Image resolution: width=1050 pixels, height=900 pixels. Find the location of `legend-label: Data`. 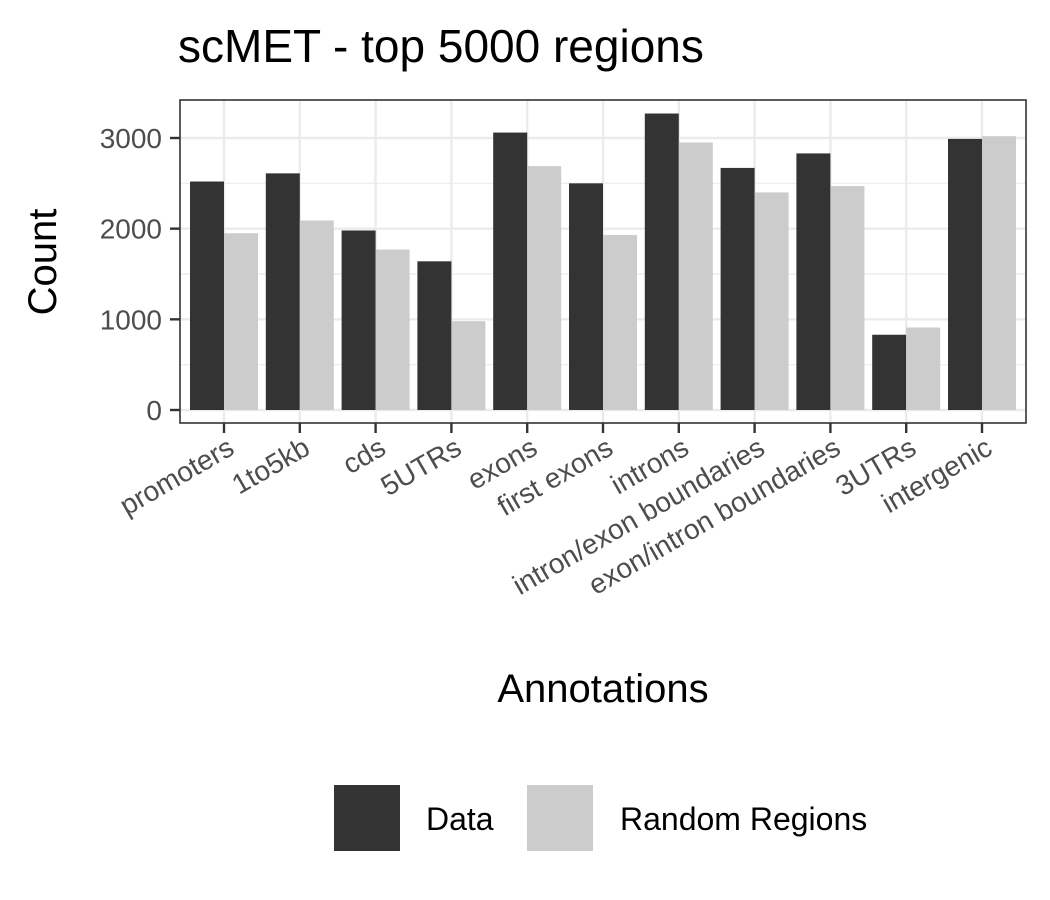

legend-label: Data is located at coordinates (460, 819).